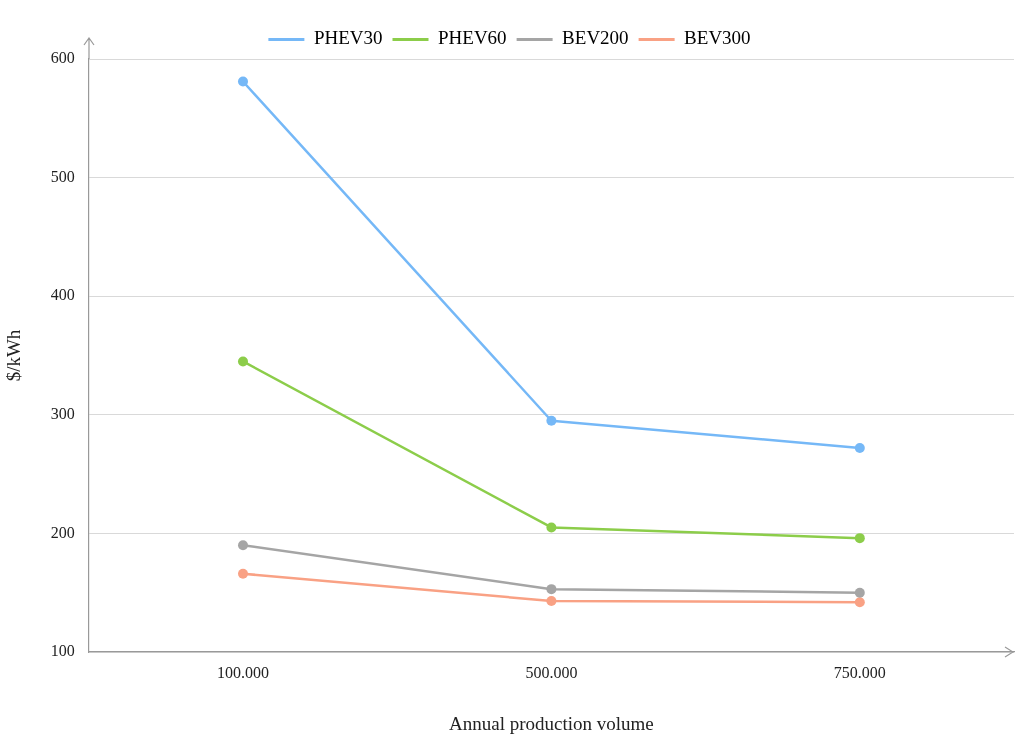  Describe the element at coordinates (551, 723) in the screenshot. I see `x-axis-title: Annual production volume` at that location.